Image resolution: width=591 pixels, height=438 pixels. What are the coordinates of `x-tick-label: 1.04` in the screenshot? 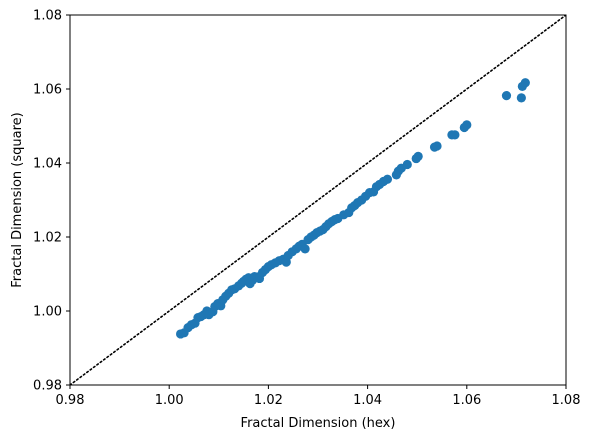 It's located at (367, 400).